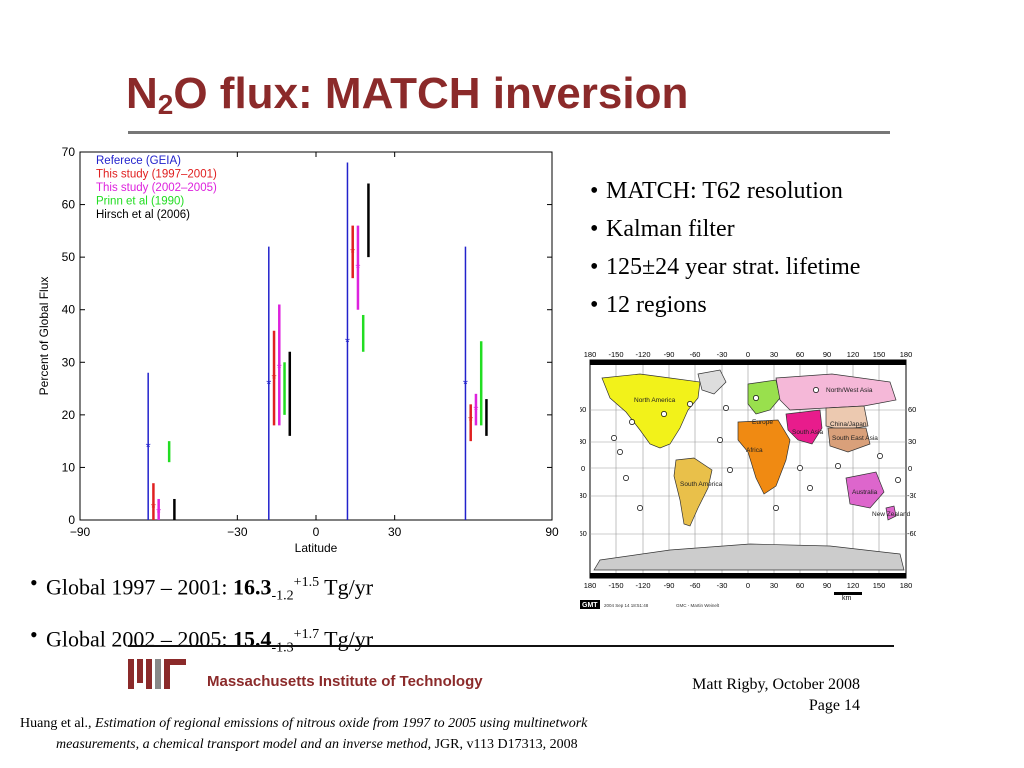  I want to click on map-scale-bar: km, so click(848, 597).